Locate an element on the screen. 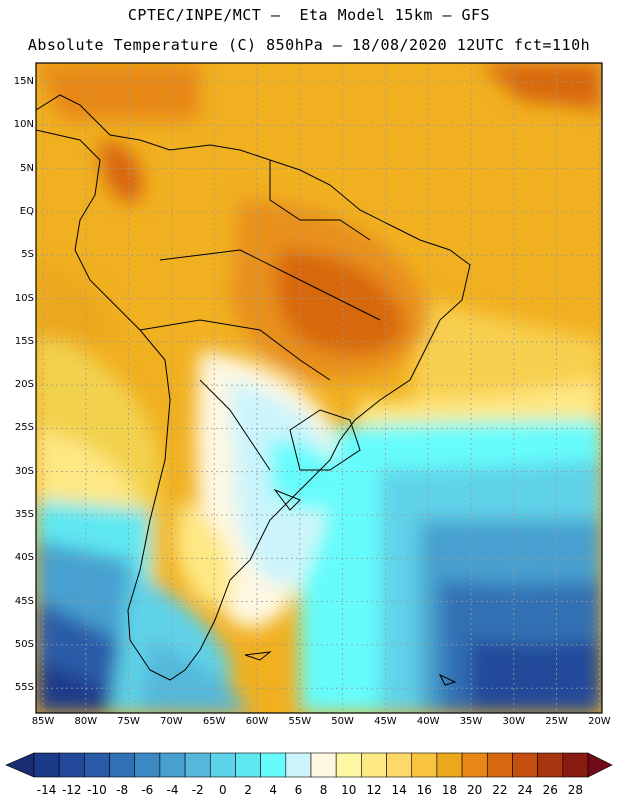 The height and width of the screenshot is (800, 618). latitude-label: 20S is located at coordinates (24, 385).